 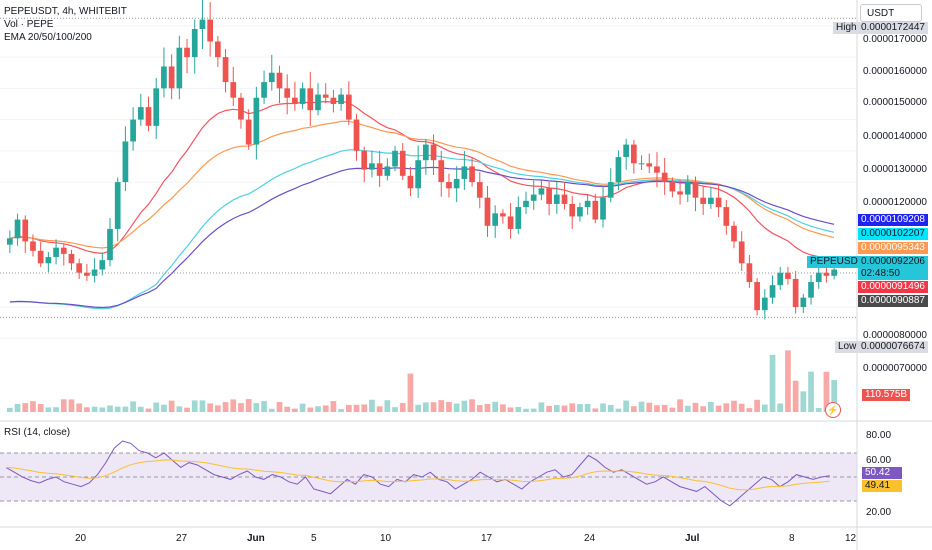 I want to click on crosshair-price-tag: 0.0000090887, so click(x=893, y=301).